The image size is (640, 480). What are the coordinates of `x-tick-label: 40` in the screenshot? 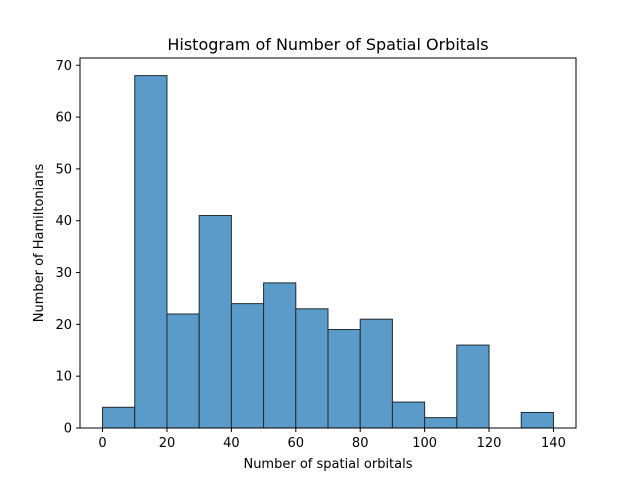 It's located at (231, 443).